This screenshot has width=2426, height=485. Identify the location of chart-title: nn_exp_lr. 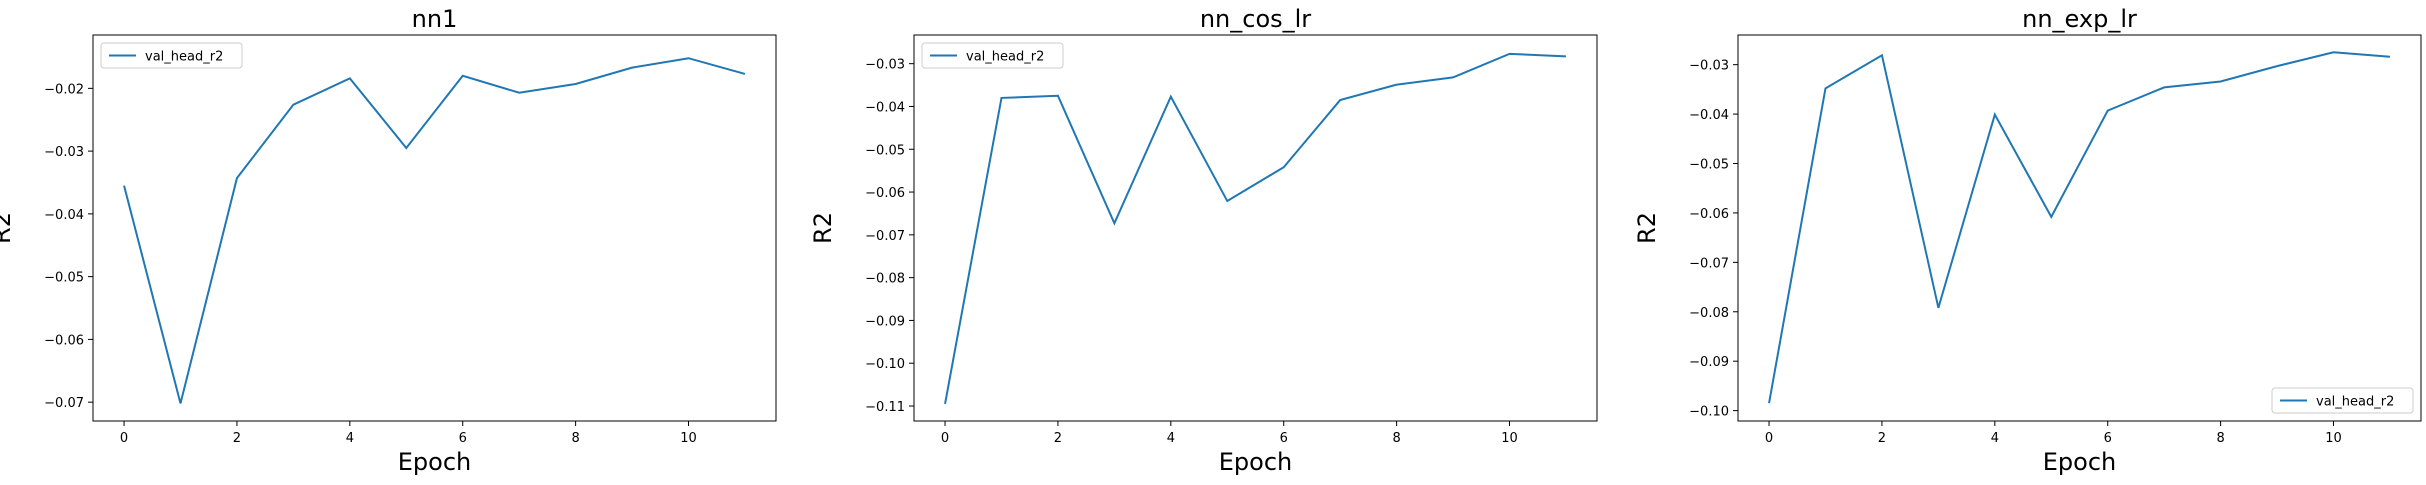
(2079, 19).